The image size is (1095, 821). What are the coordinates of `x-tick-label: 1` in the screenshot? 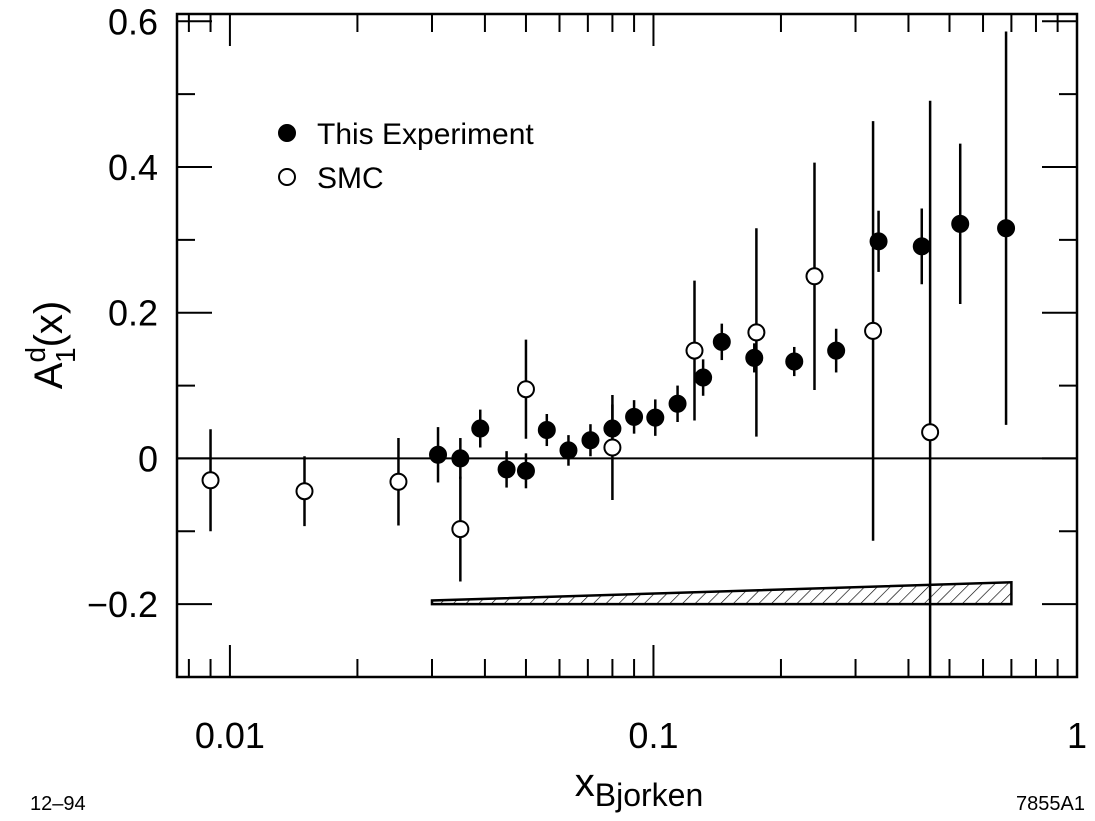 It's located at (1077, 735).